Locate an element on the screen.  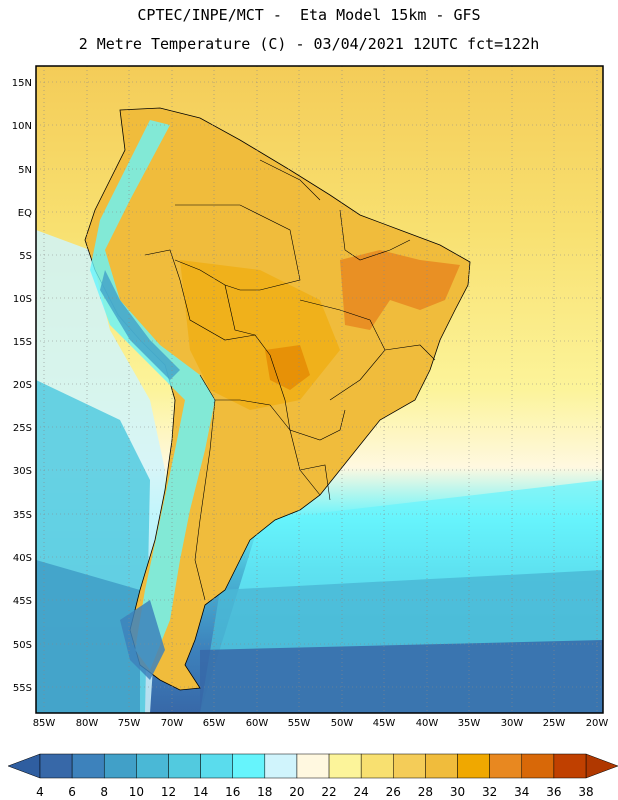
lon-label: 25W is located at coordinates (554, 723).